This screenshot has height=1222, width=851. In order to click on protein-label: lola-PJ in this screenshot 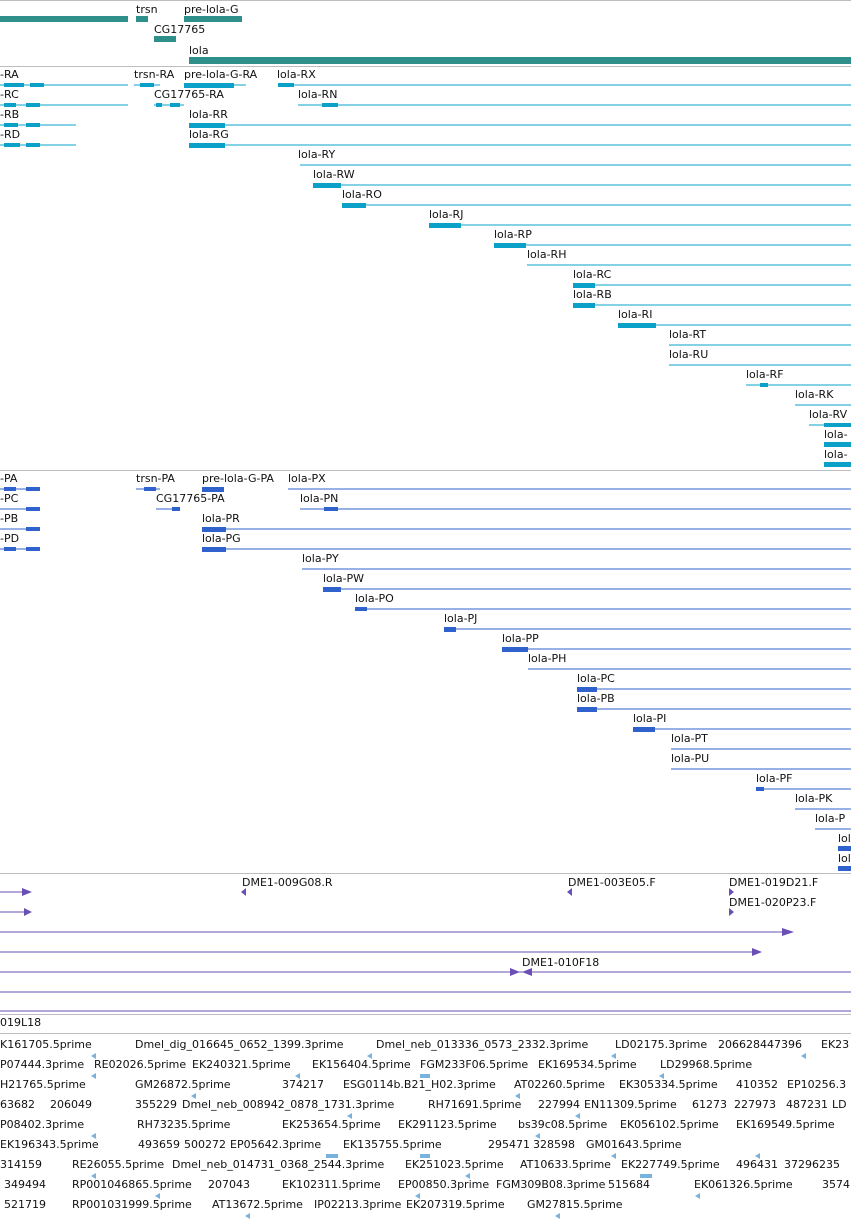, I will do `click(461, 618)`.